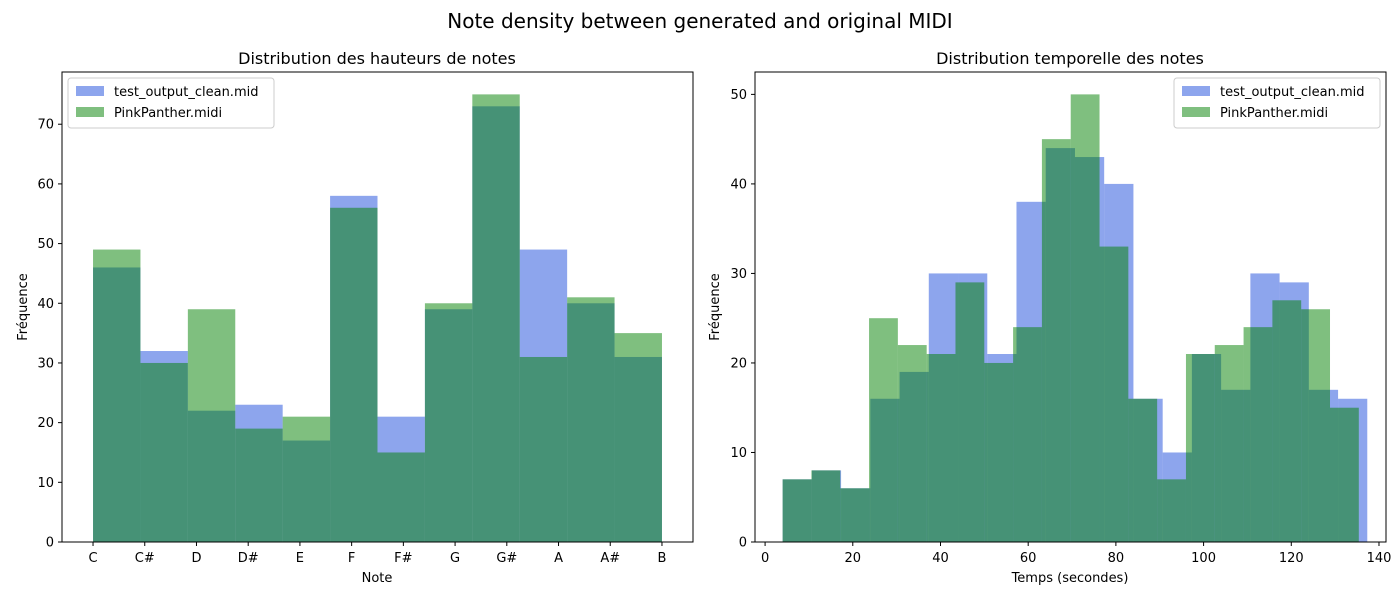  I want to click on x-tick-label: 80, so click(1116, 558).